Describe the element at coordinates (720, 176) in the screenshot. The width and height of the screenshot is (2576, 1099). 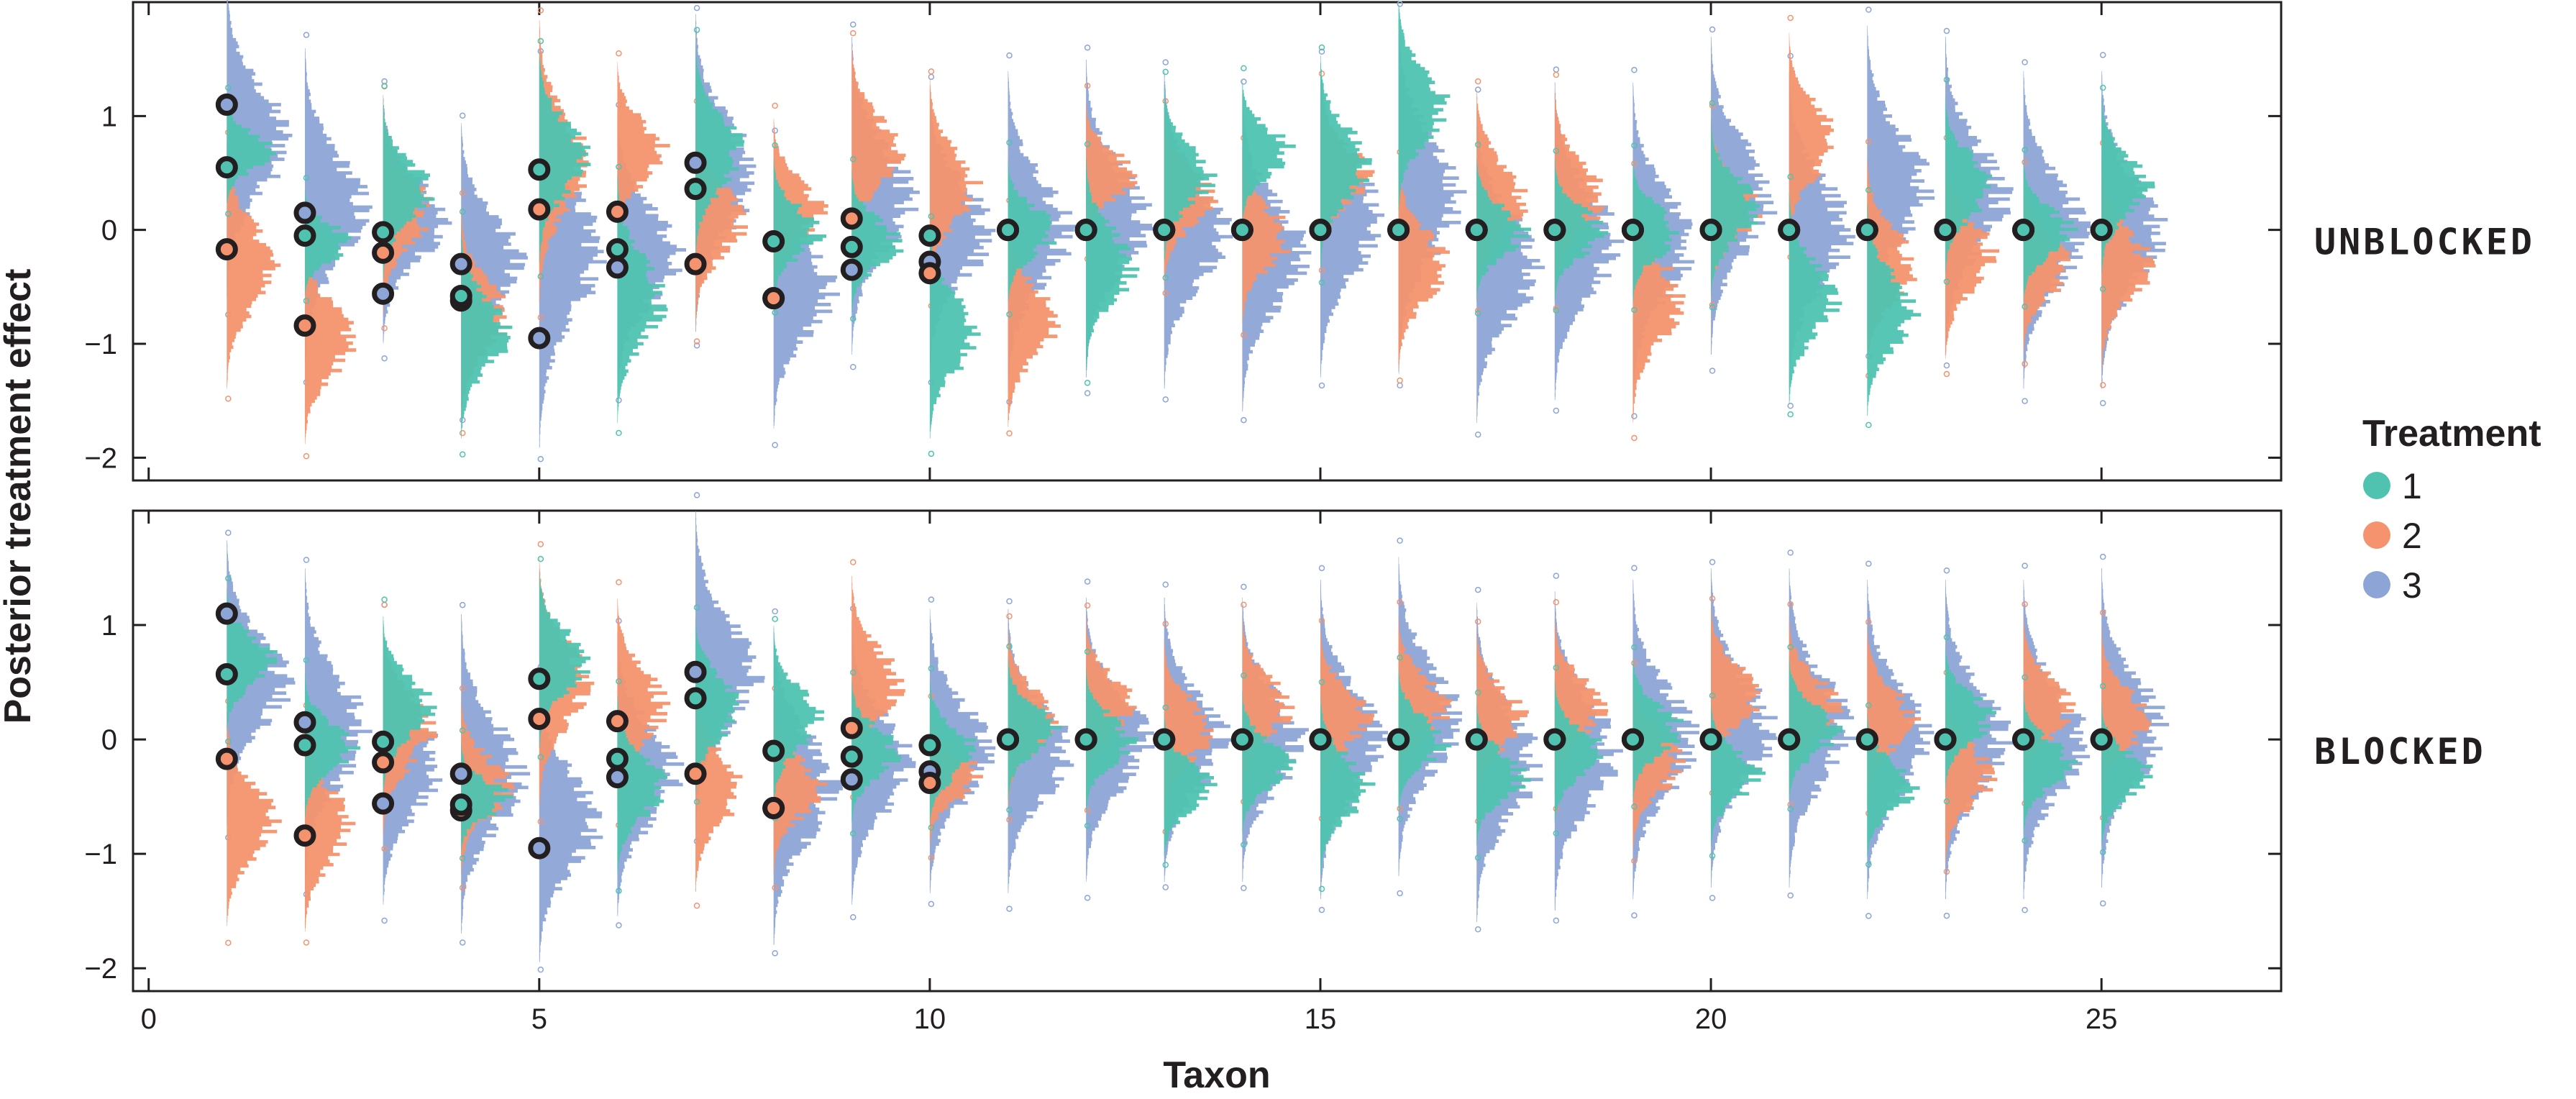
I see `taxon-7-group` at that location.